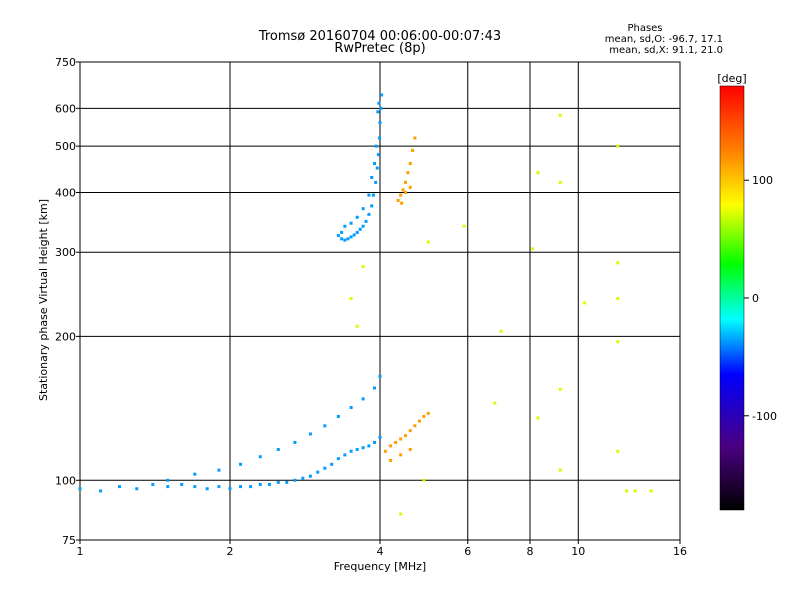 The height and width of the screenshot is (600, 800). Describe the element at coordinates (65, 192) in the screenshot. I see `y-tick-label: 400` at that location.